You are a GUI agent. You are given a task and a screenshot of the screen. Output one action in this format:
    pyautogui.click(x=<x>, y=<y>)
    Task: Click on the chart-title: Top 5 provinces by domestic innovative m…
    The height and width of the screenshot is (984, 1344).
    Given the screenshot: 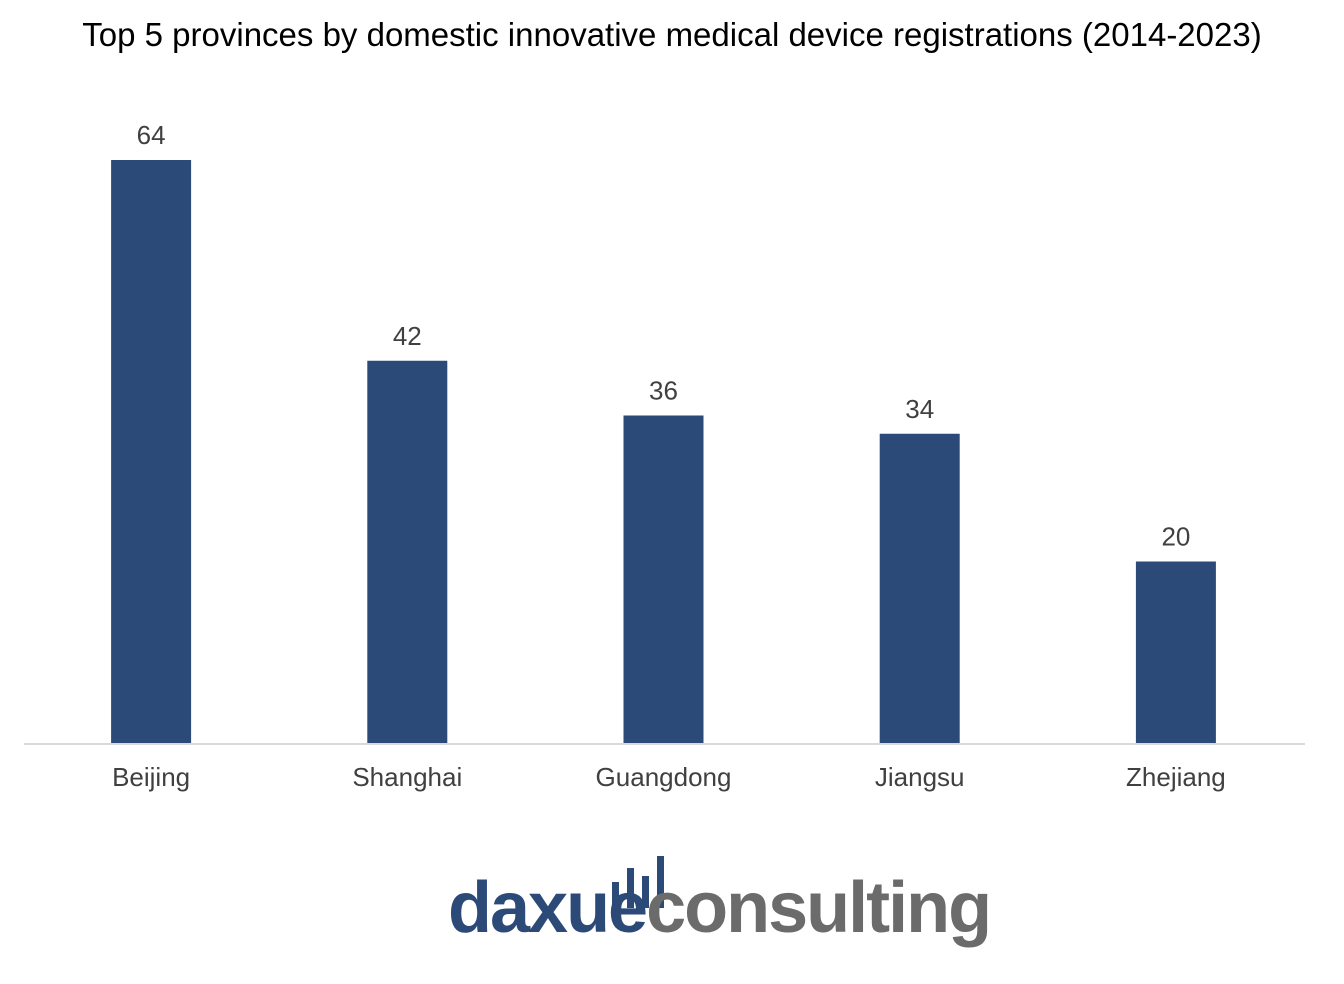 What is the action you would take?
    pyautogui.click(x=672, y=34)
    